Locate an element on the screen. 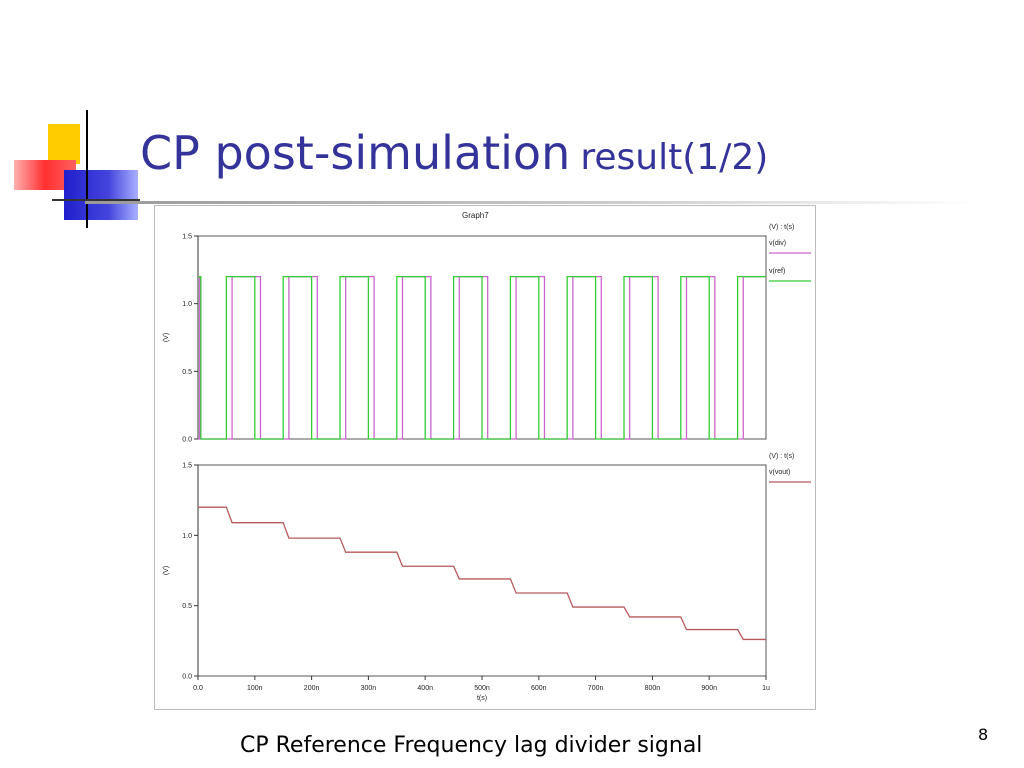  chart-title: Graph7 is located at coordinates (475, 215).